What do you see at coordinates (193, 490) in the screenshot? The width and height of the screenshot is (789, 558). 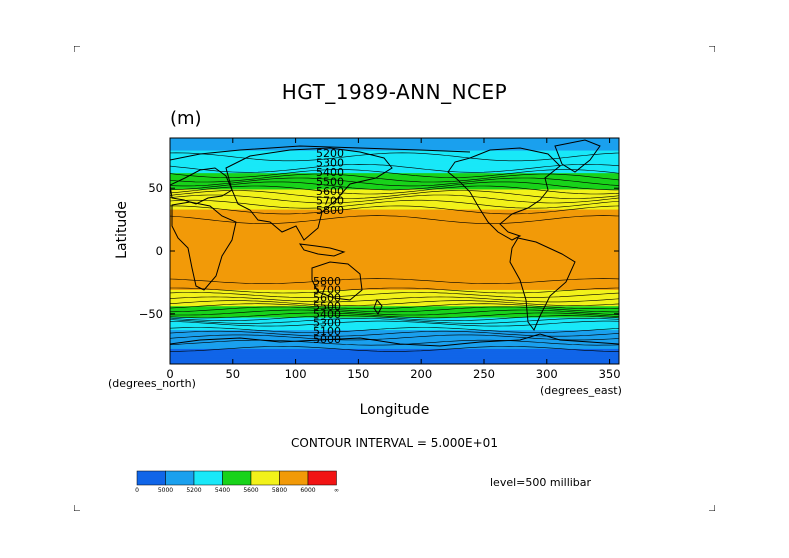 I see `colorbar-label: 5200` at bounding box center [193, 490].